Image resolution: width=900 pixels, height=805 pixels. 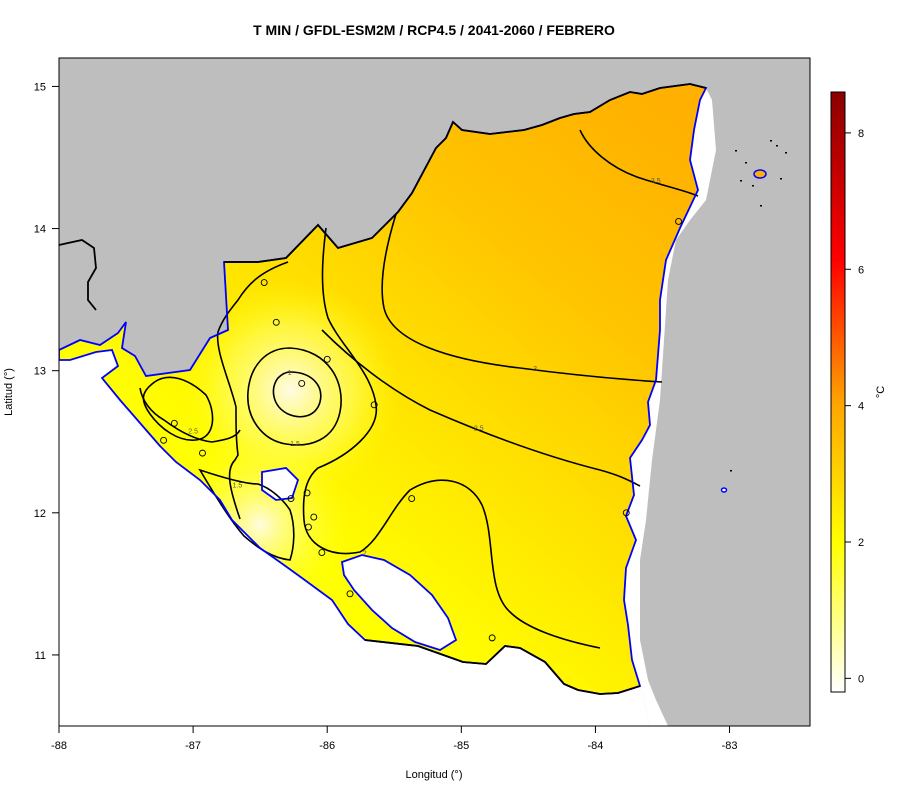 I want to click on colorbar-tick-label: 8, so click(x=861, y=134).